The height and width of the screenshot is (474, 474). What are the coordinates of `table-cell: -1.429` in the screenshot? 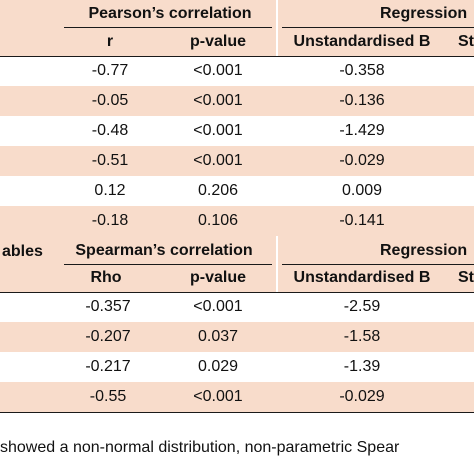 It's located at (362, 130).